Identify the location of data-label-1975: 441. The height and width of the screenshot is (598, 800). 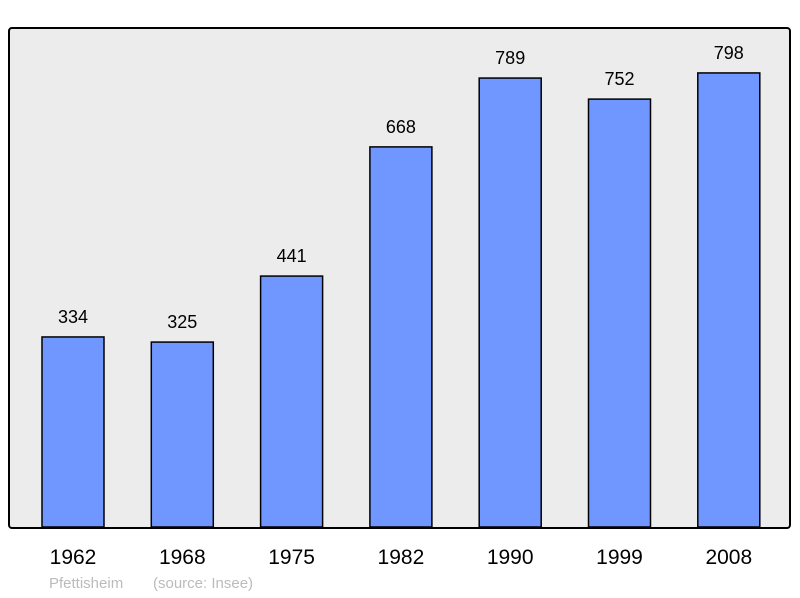
(292, 256).